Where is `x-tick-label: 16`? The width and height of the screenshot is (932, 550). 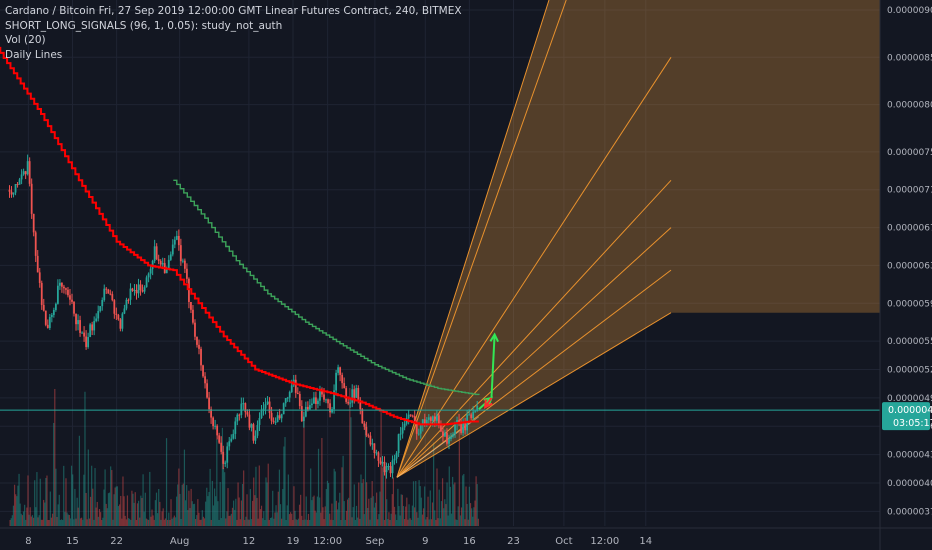
x-tick-label: 16 is located at coordinates (469, 541).